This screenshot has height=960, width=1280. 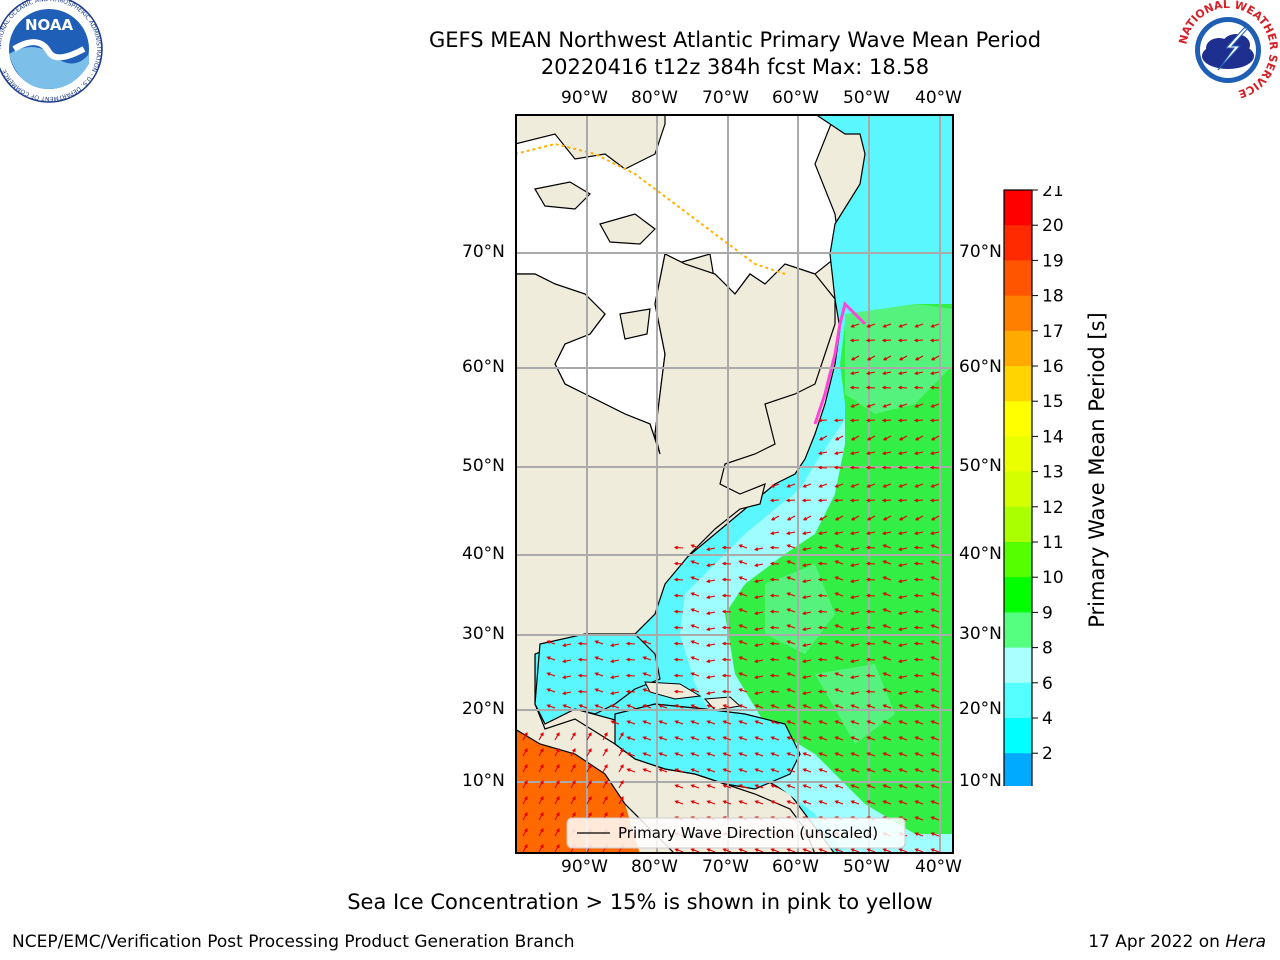 What do you see at coordinates (980, 554) in the screenshot?
I see `lat-label-right: 40°N` at bounding box center [980, 554].